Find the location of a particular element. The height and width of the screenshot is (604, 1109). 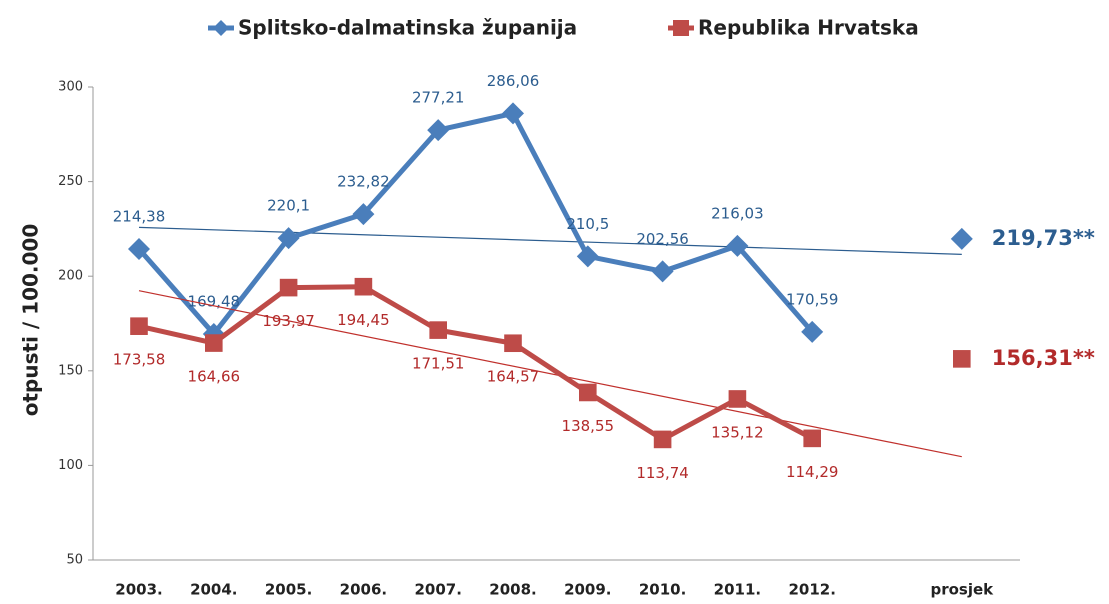

value-label: 164,66 is located at coordinates (214, 377).